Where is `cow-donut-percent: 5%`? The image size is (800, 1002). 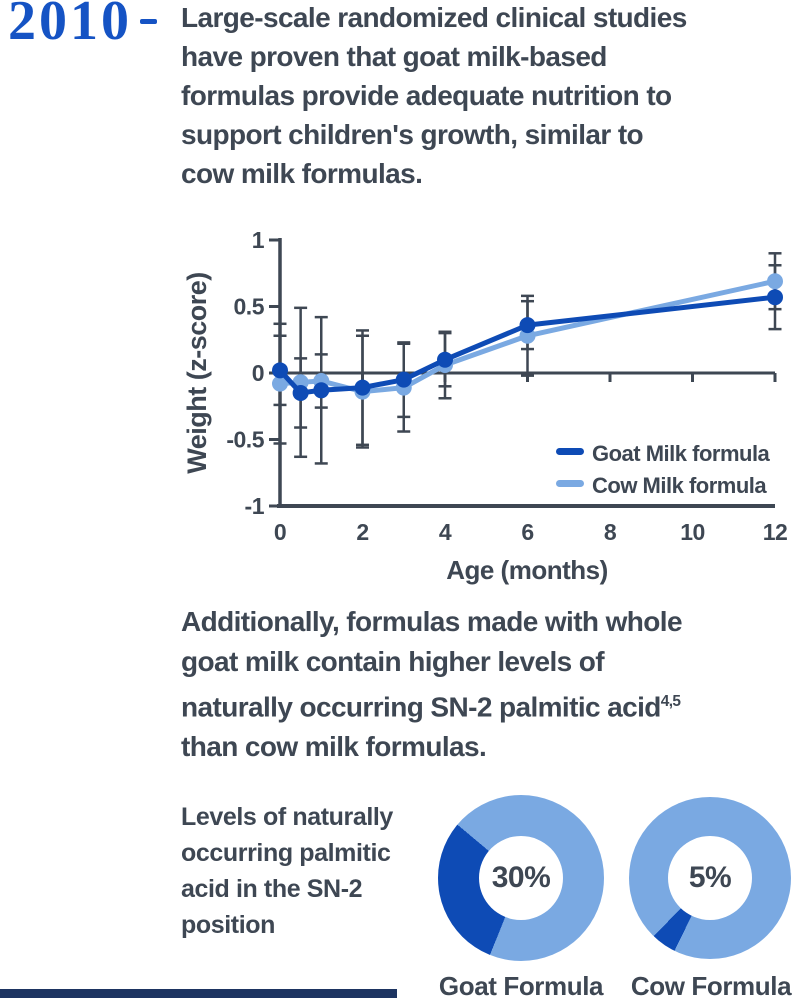
cow-donut-percent: 5% is located at coordinates (710, 877).